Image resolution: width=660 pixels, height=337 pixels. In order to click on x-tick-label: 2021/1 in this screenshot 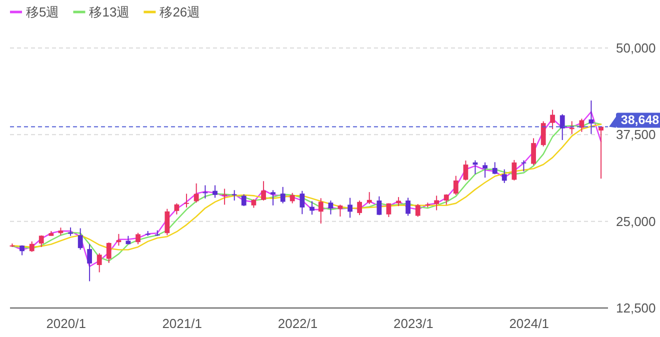, I will do `click(182, 323)`.